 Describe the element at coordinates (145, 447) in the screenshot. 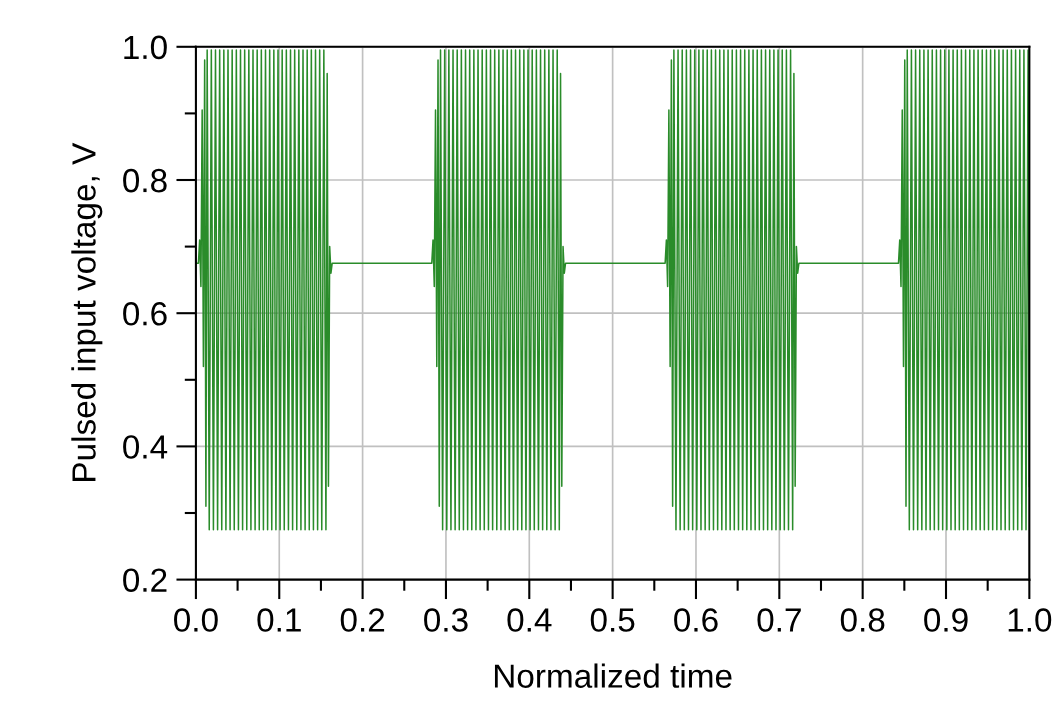

I see `y-tick-label: 0.4` at that location.